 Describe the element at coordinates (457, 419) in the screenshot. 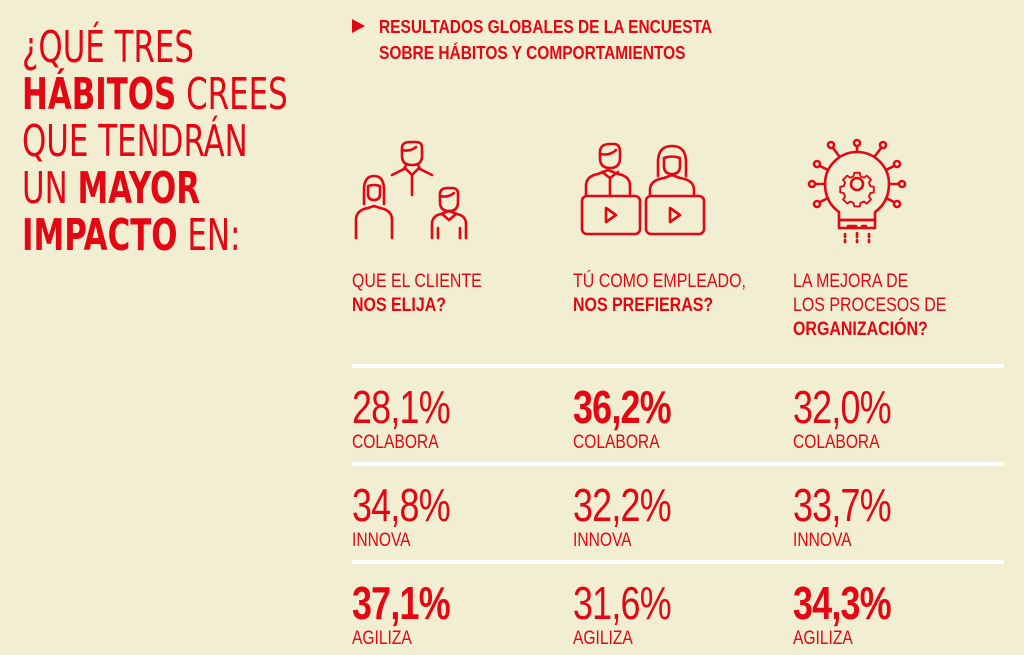

I see `stat-customer-collaborate: 28,1% COLABORA` at that location.